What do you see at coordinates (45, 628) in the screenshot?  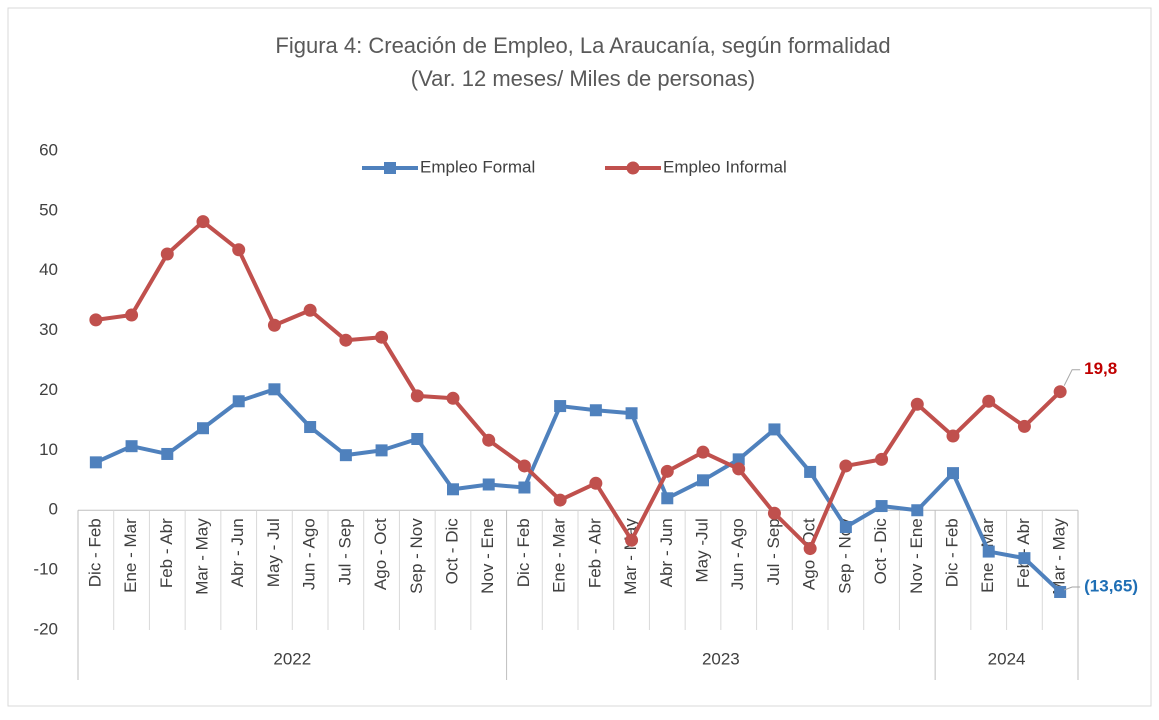 I see `y-tick-label: -20` at bounding box center [45, 628].